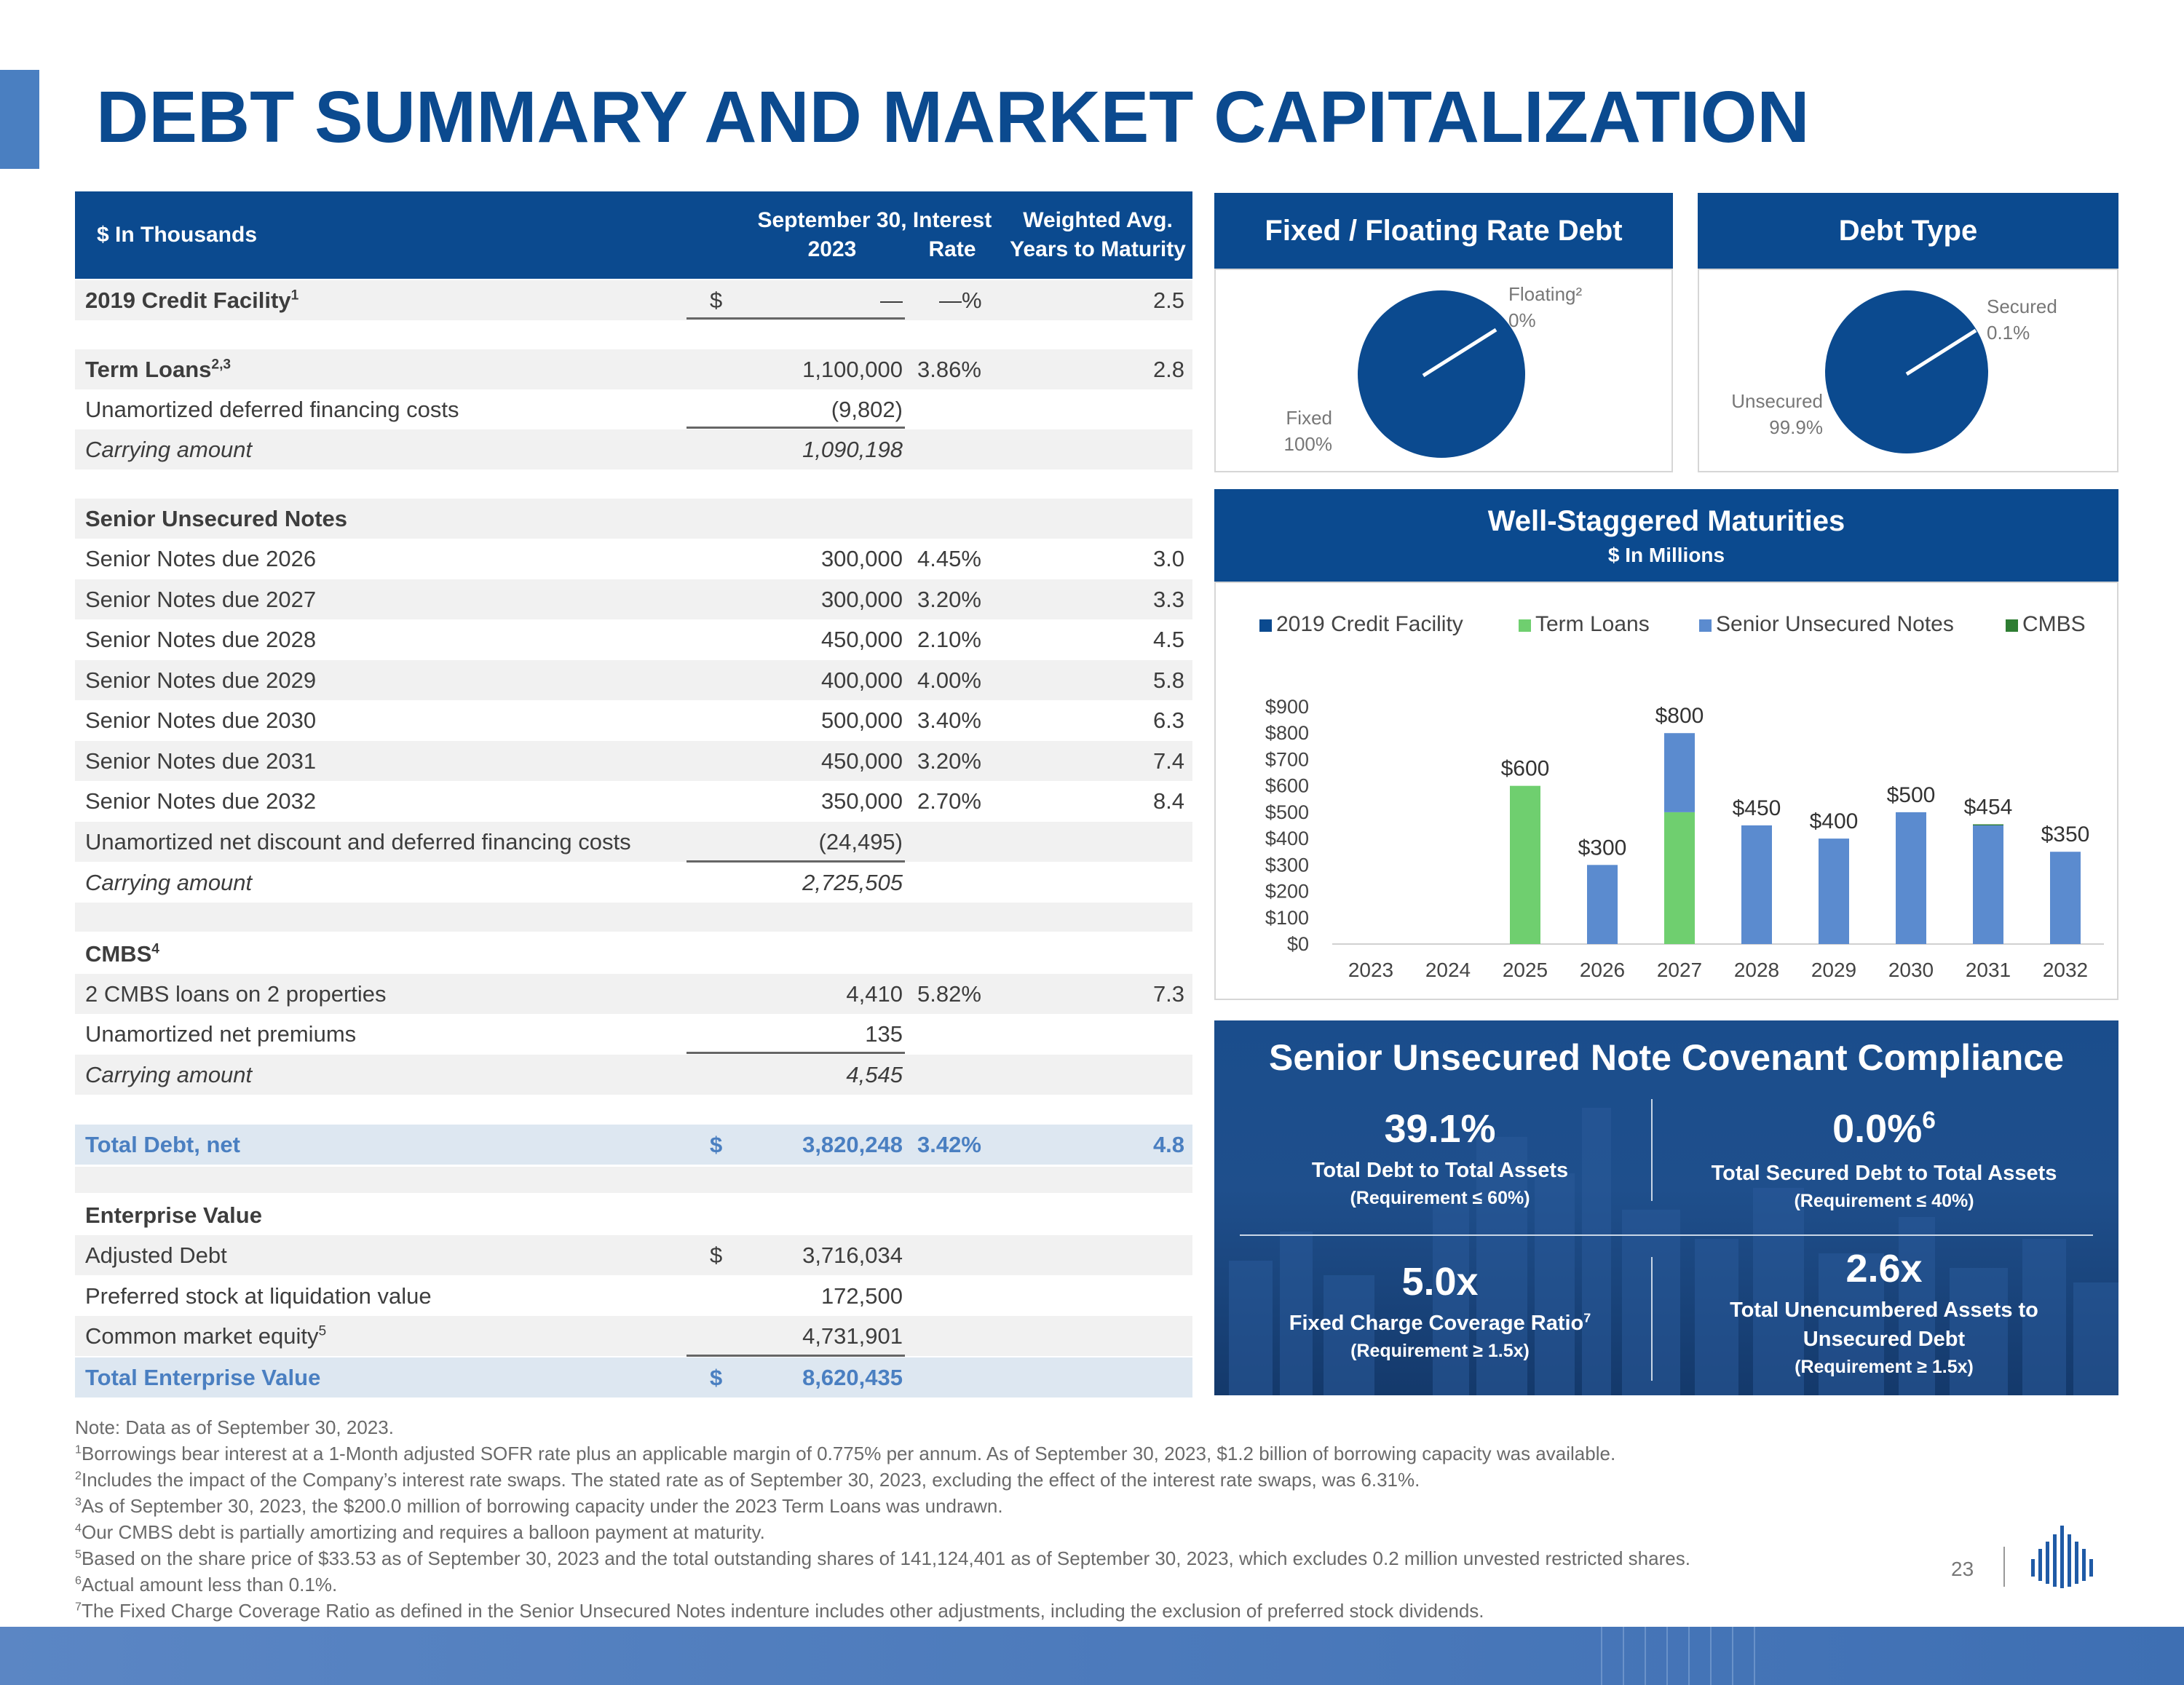 The width and height of the screenshot is (2184, 1685). What do you see at coordinates (1545, 307) in the screenshot?
I see `floating-label: Floating² 0%` at bounding box center [1545, 307].